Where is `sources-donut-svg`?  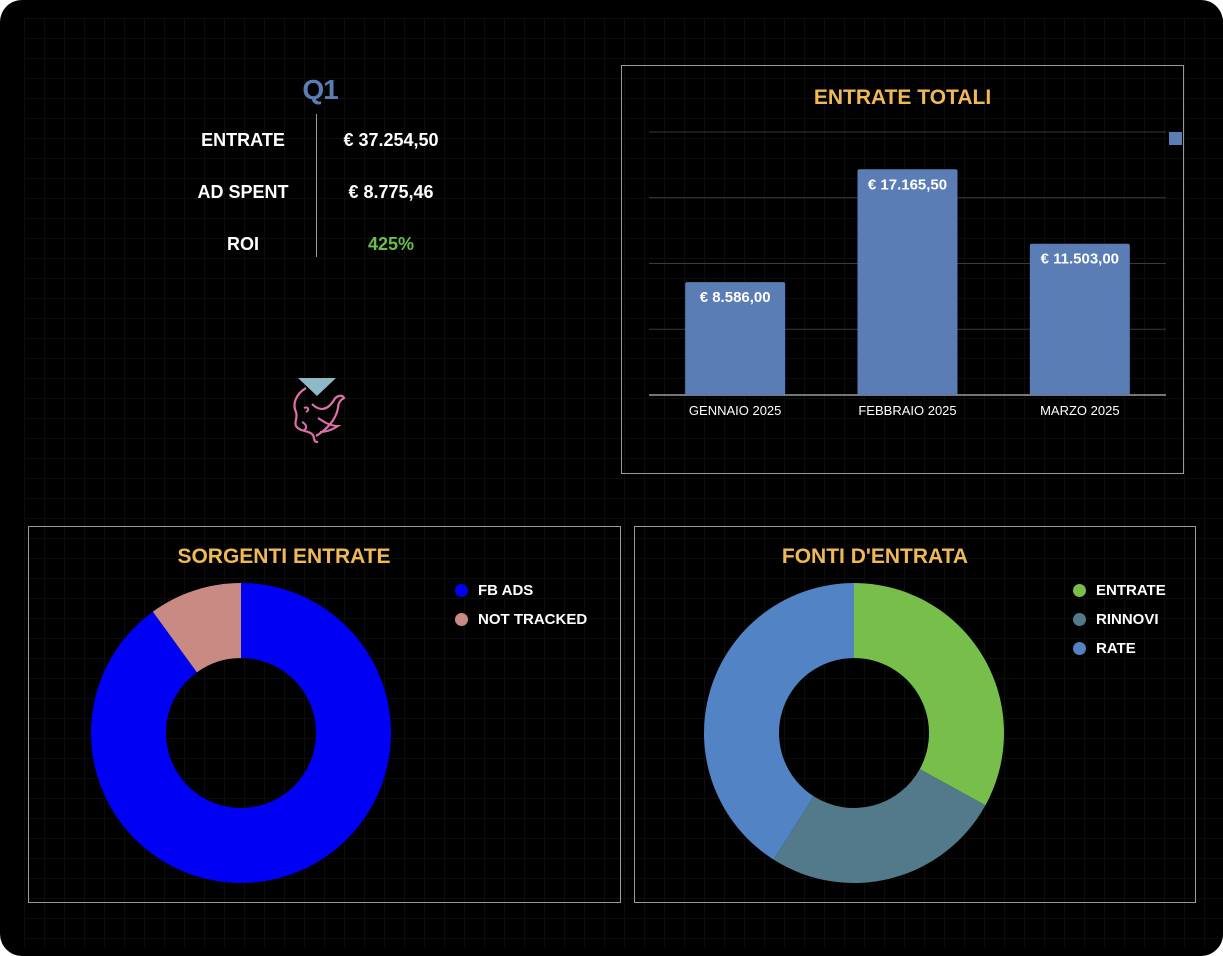 sources-donut-svg is located at coordinates (240, 733).